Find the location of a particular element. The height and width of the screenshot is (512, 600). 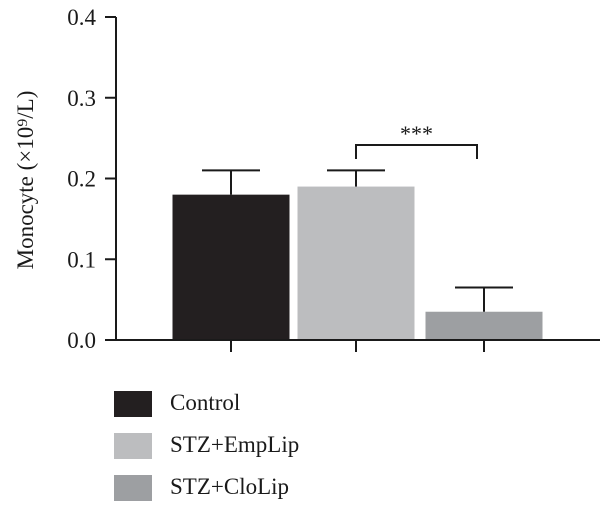

significance-label: *** is located at coordinates (416, 133).